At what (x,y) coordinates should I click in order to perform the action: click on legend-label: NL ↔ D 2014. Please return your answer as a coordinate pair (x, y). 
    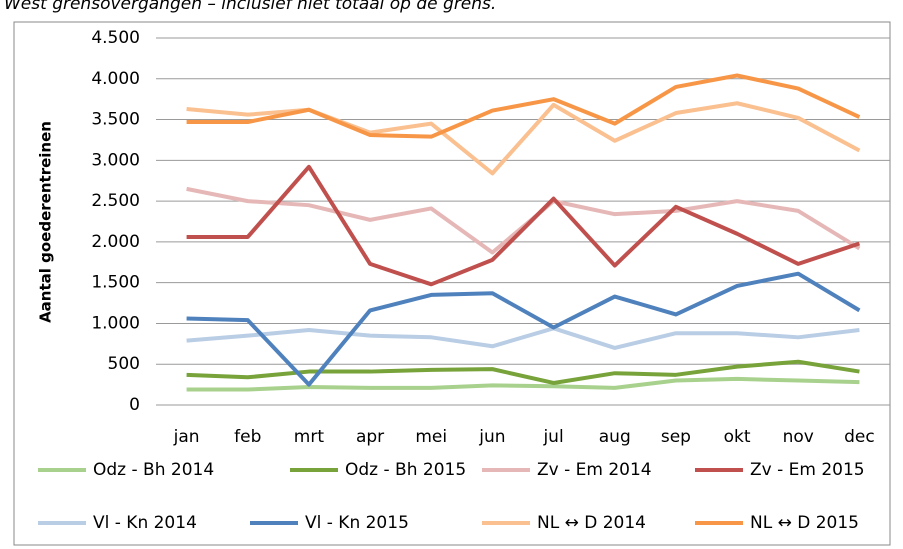
    Looking at the image, I should click on (591, 523).